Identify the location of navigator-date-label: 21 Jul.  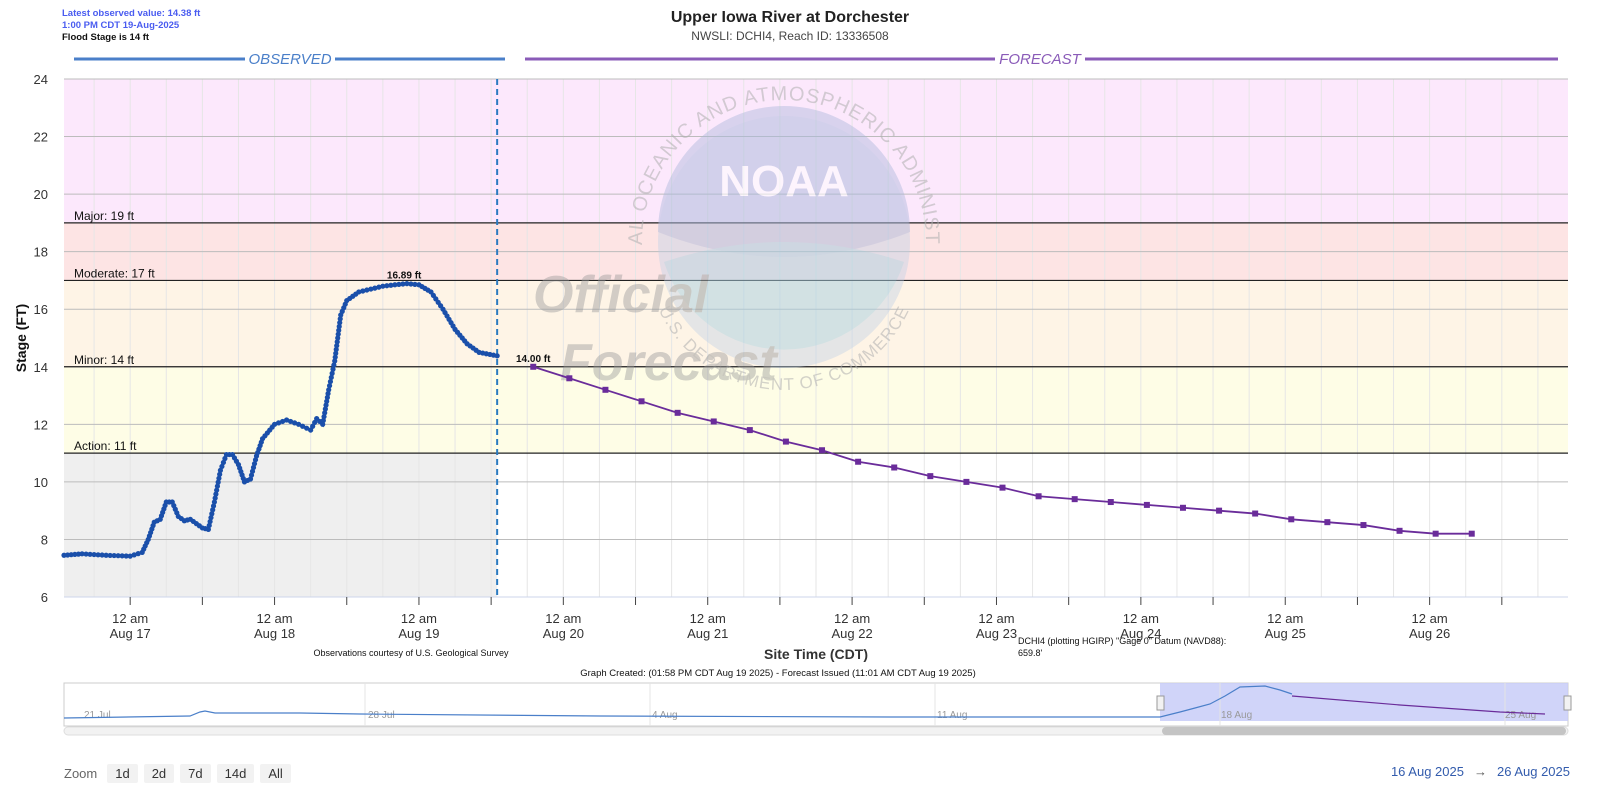
(97, 715).